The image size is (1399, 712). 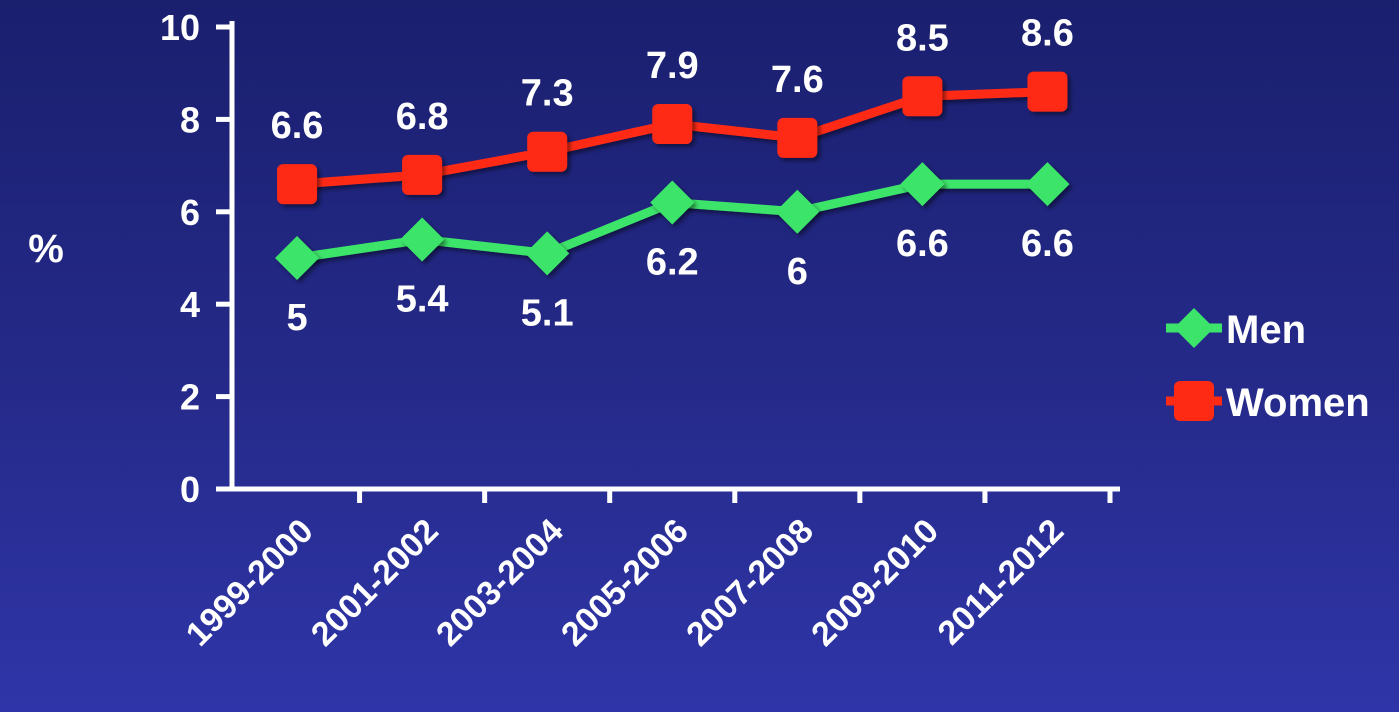 What do you see at coordinates (190, 304) in the screenshot?
I see `y-tick-label: 4` at bounding box center [190, 304].